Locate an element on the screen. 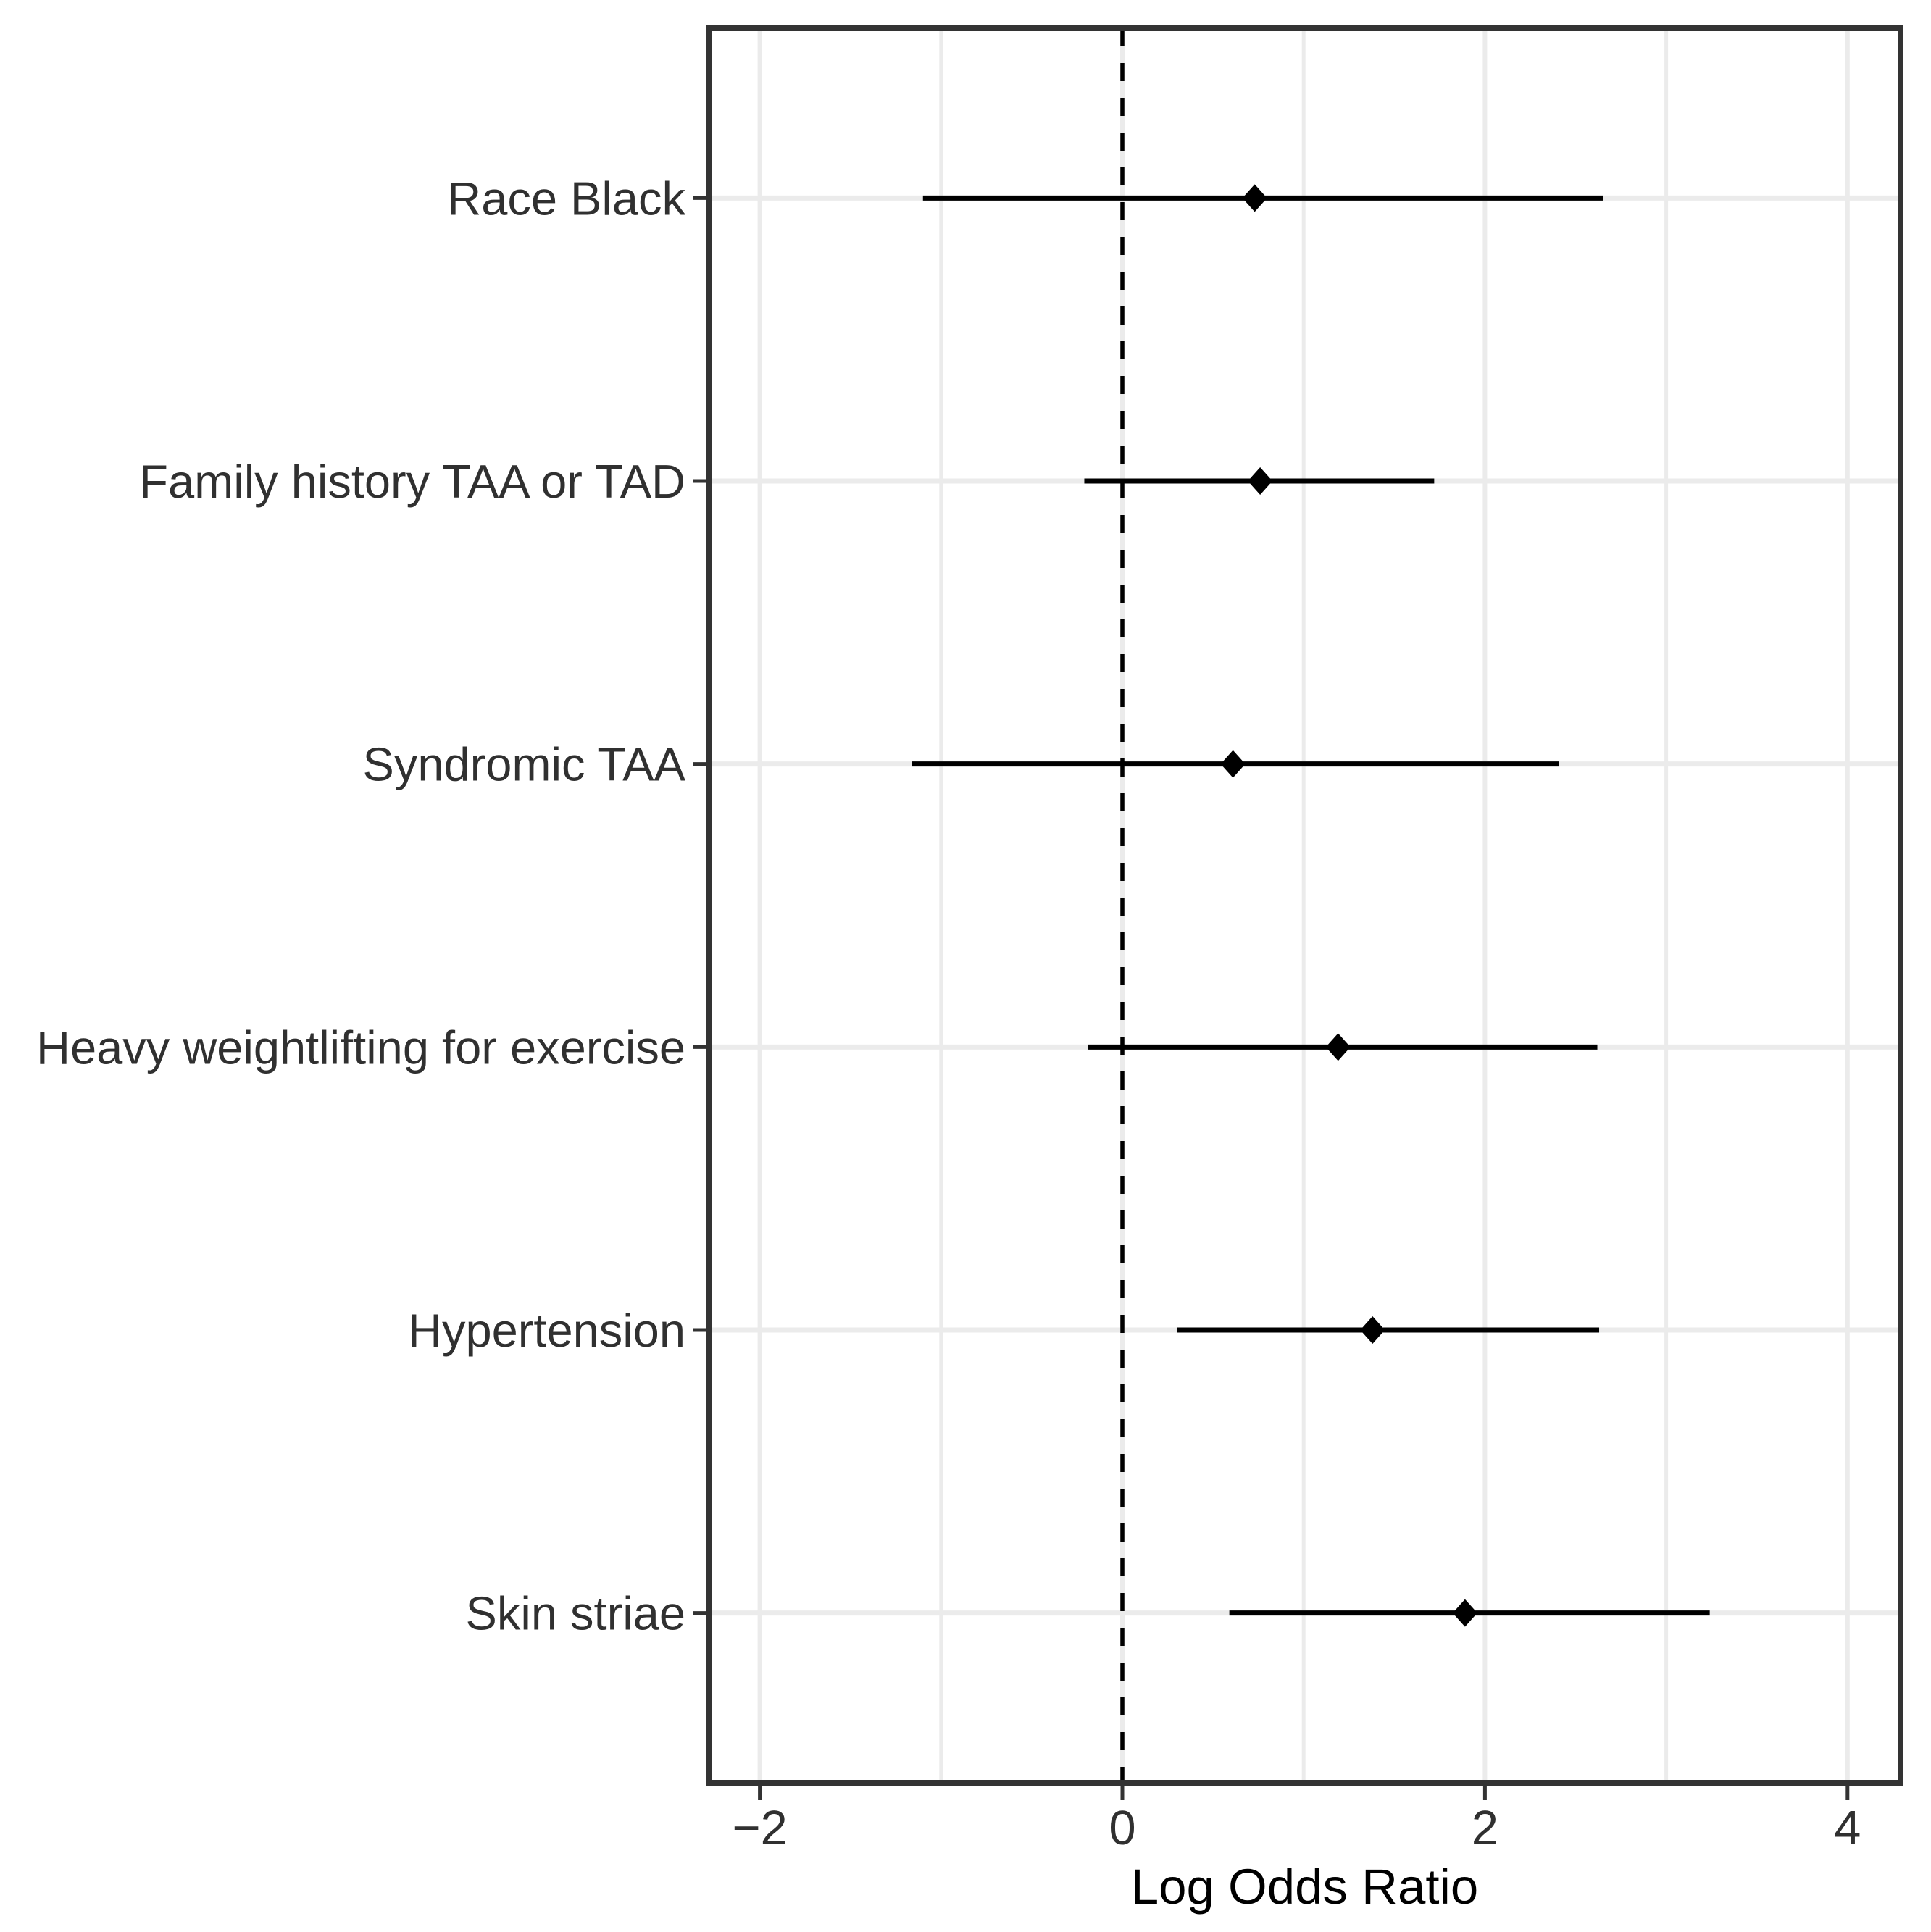 This screenshot has height=1932, width=1931. x-tick-label: 4 is located at coordinates (1847, 1828).